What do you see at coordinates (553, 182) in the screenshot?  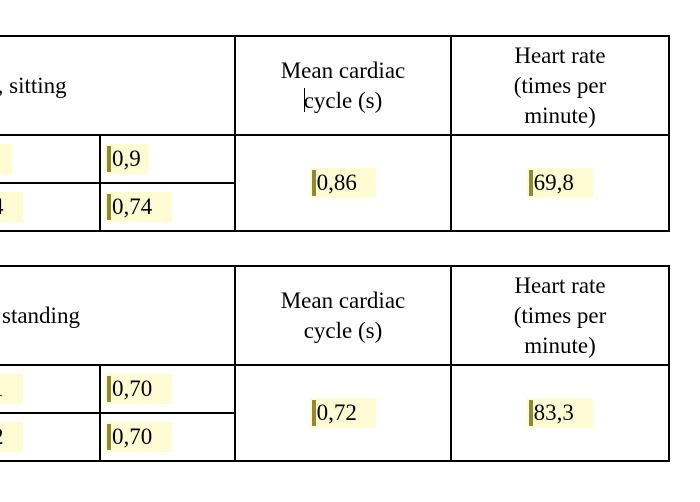 I see `field-value: 69,8` at bounding box center [553, 182].